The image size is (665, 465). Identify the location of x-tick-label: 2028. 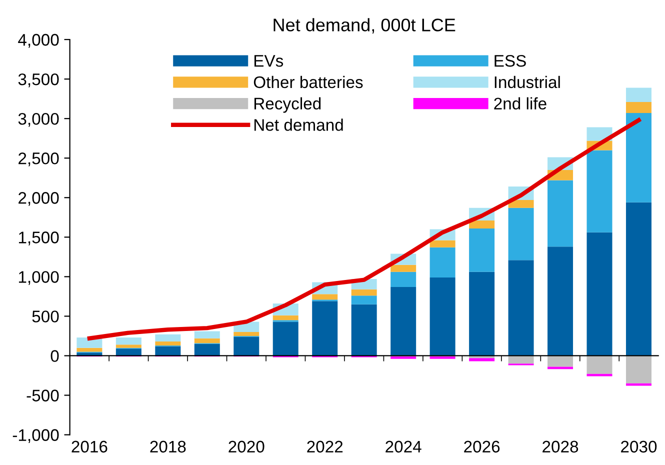
(560, 446).